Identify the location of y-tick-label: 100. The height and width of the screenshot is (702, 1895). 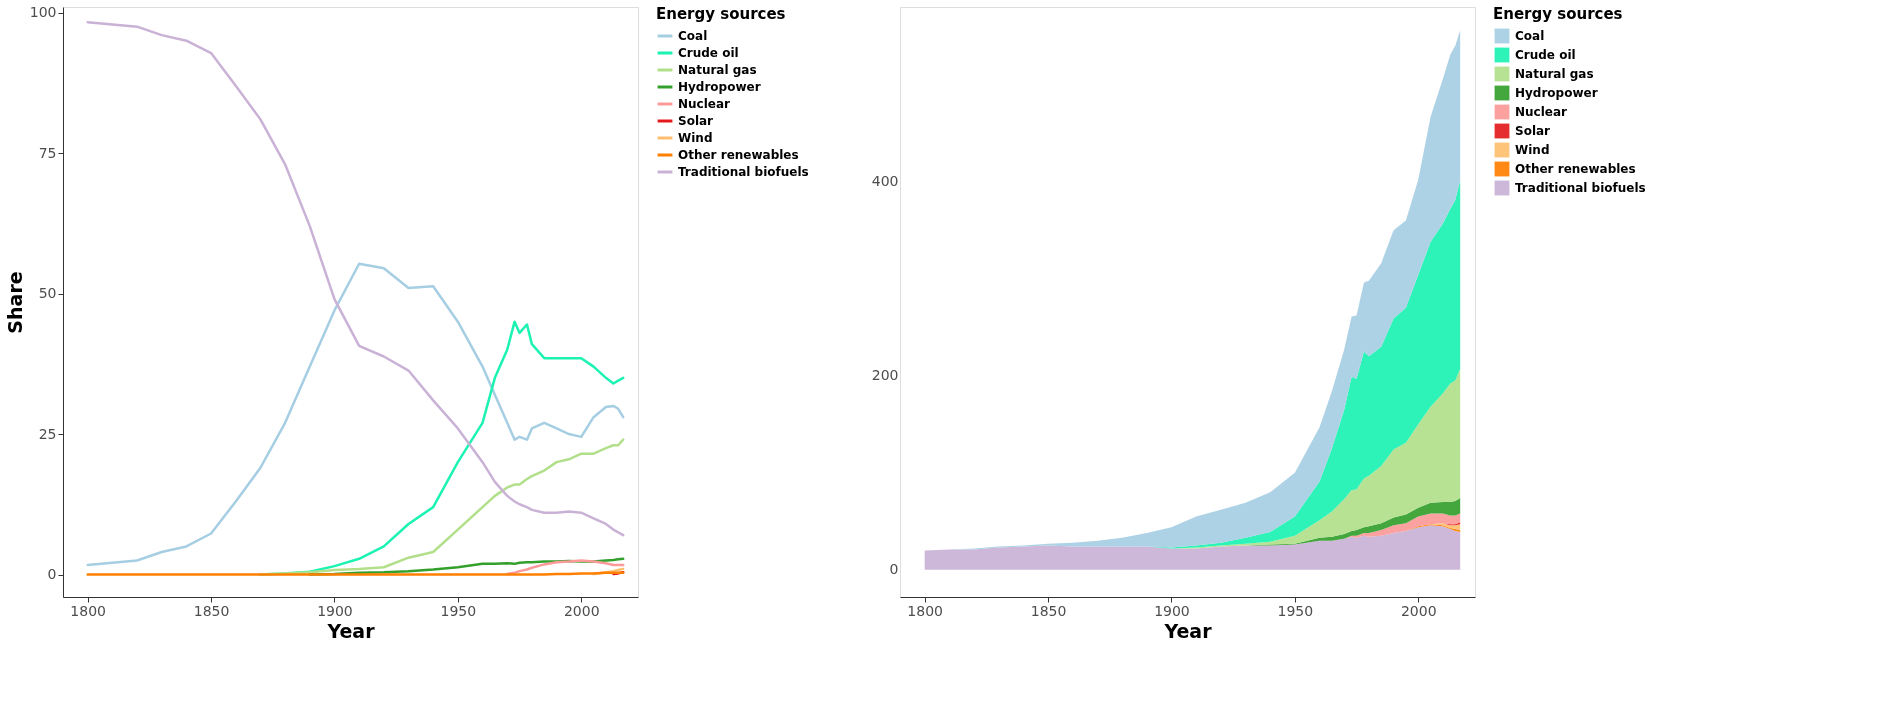
(43, 12).